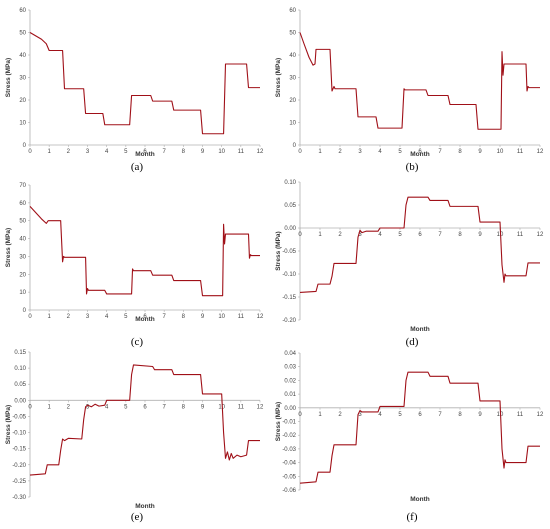 This screenshot has height=529, width=550. I want to click on series-line-e, so click(144, 420).